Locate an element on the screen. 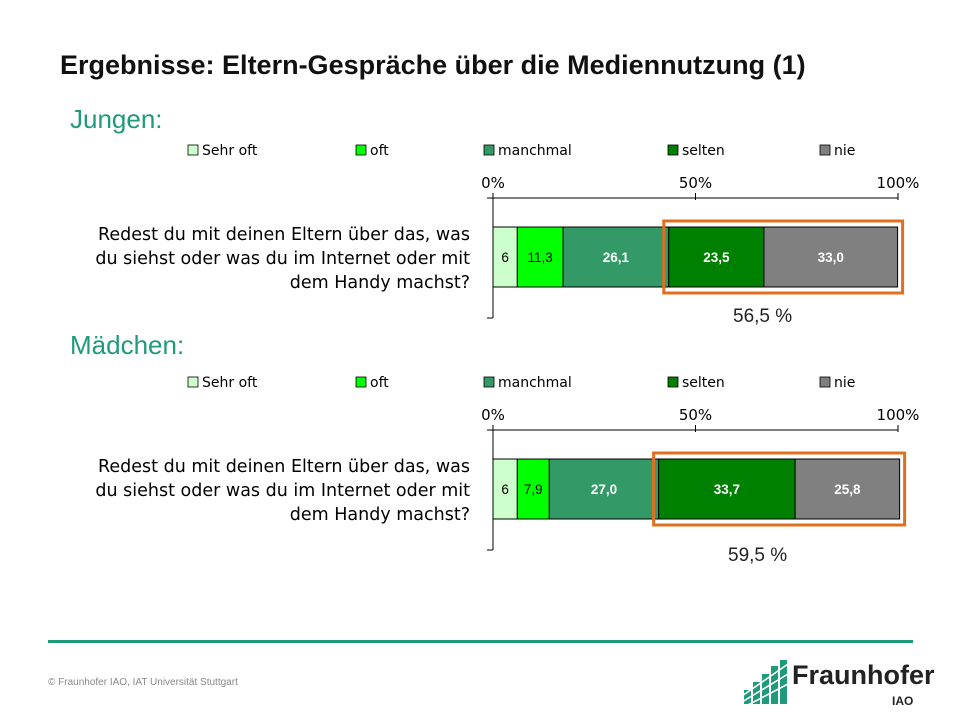  logo-subtitle: IAO is located at coordinates (903, 701).